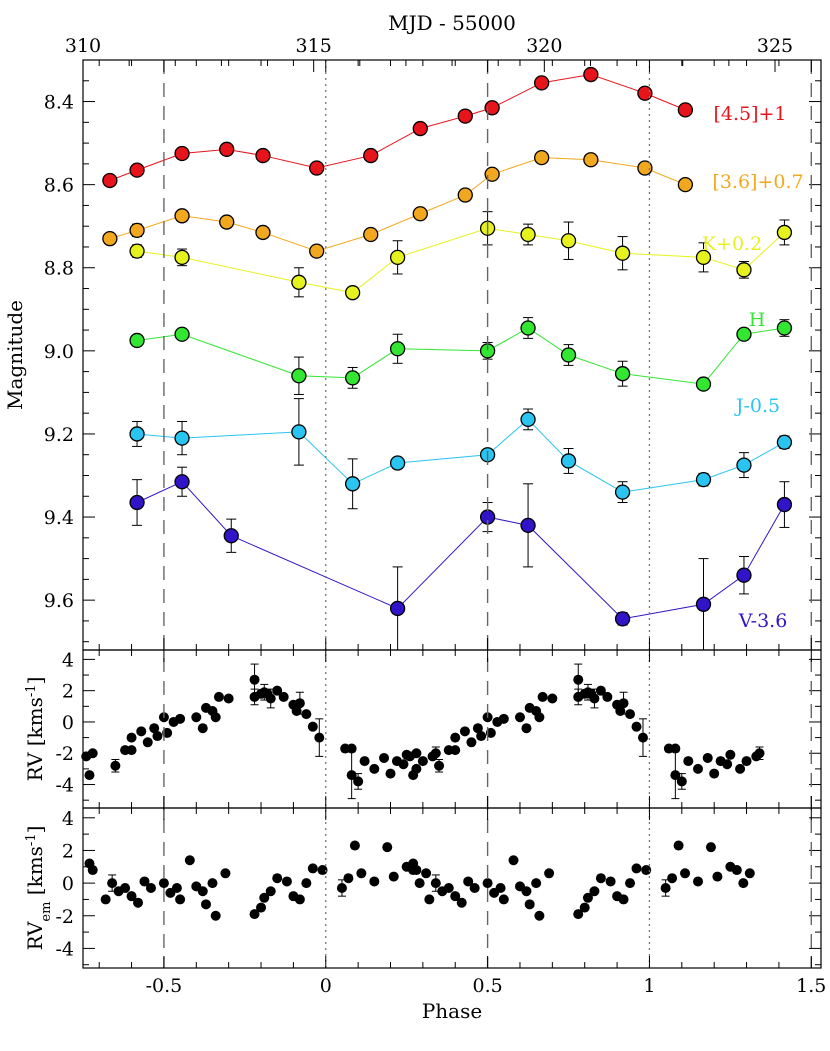 Image resolution: width=830 pixels, height=1051 pixels. What do you see at coordinates (461, 352) in the screenshot?
I see `series-3: H` at bounding box center [461, 352].